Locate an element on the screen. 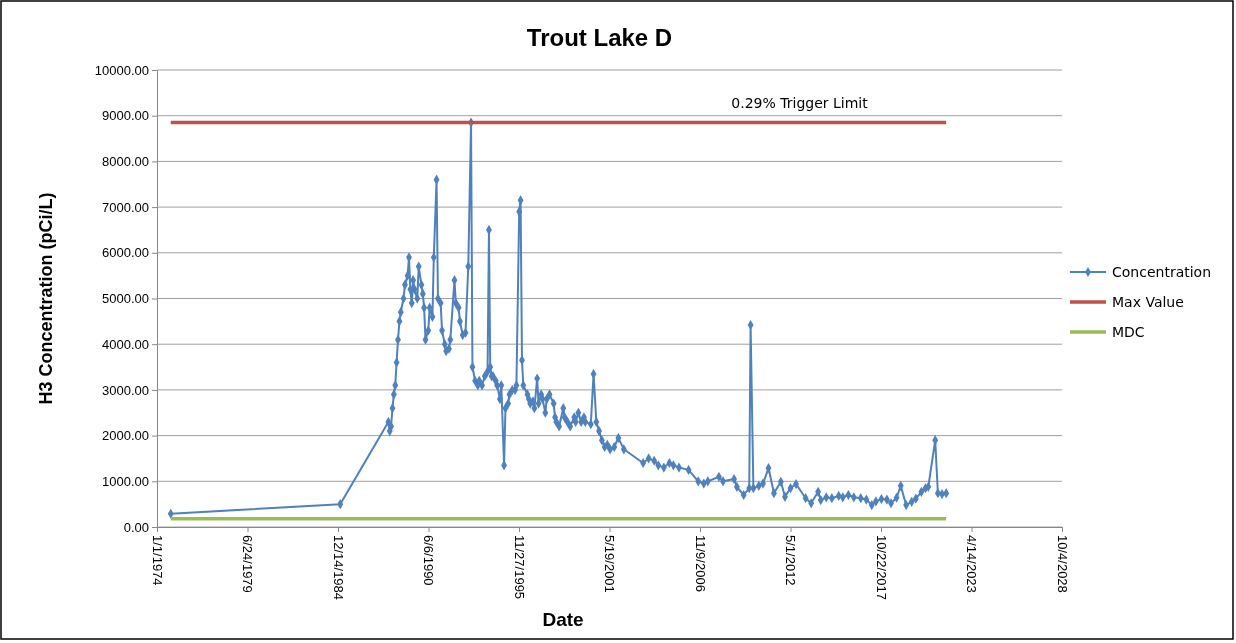 The height and width of the screenshot is (643, 1236). y-tick-label: 6000.00 is located at coordinates (125, 253).